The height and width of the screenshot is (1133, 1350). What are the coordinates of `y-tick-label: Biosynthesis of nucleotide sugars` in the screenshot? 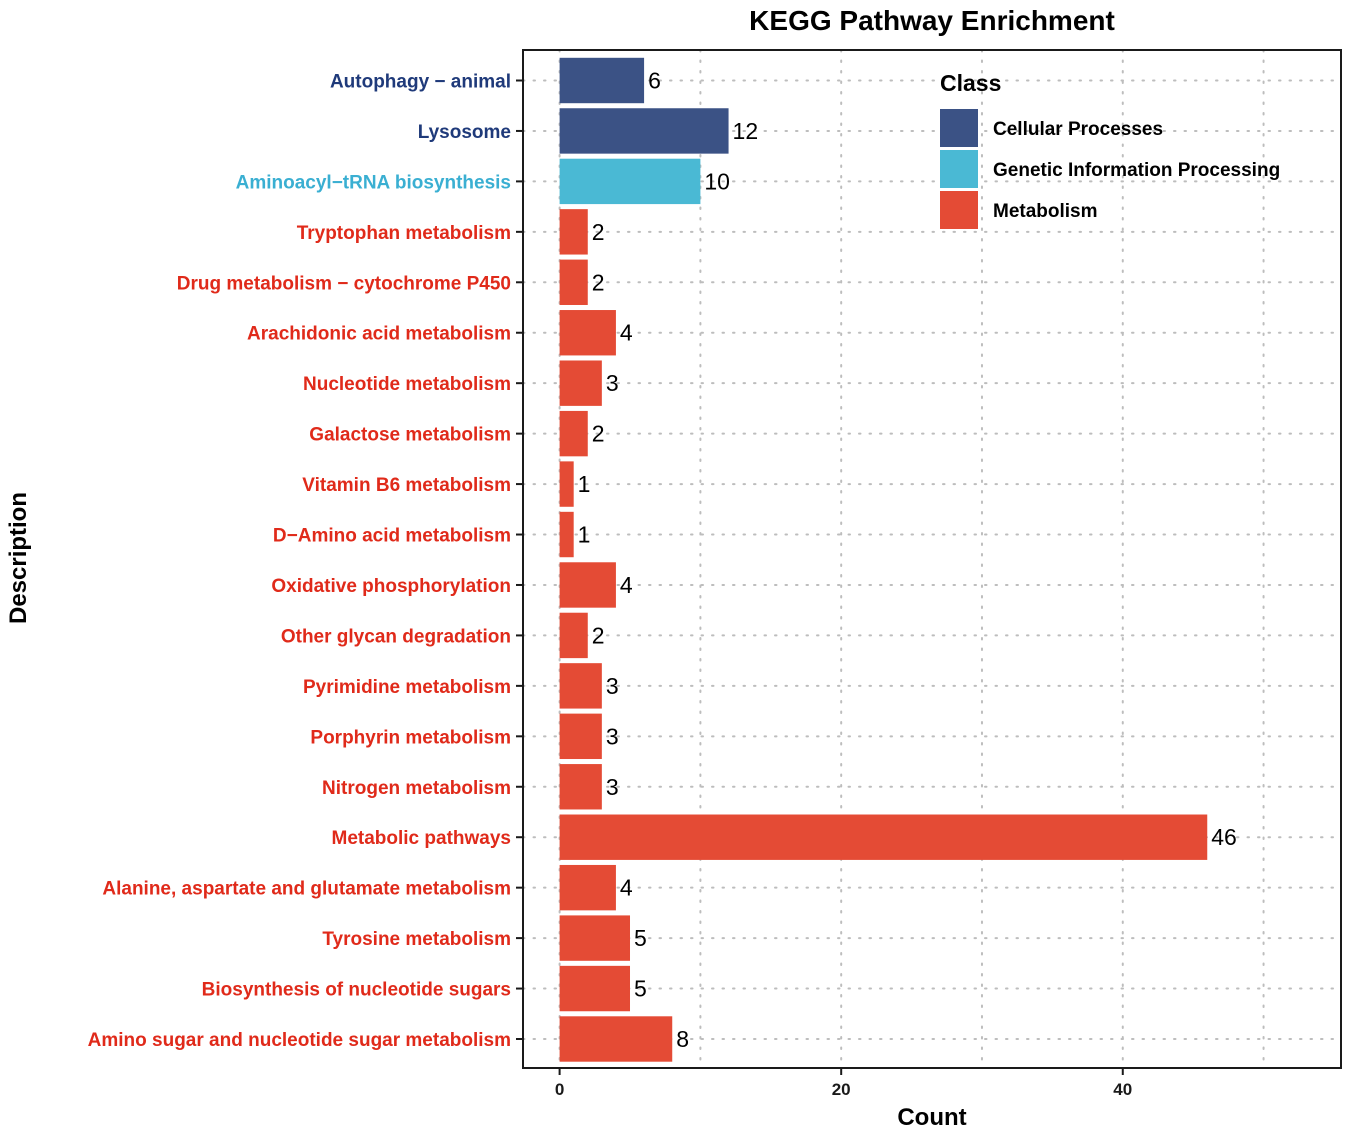 It's located at (356, 990).